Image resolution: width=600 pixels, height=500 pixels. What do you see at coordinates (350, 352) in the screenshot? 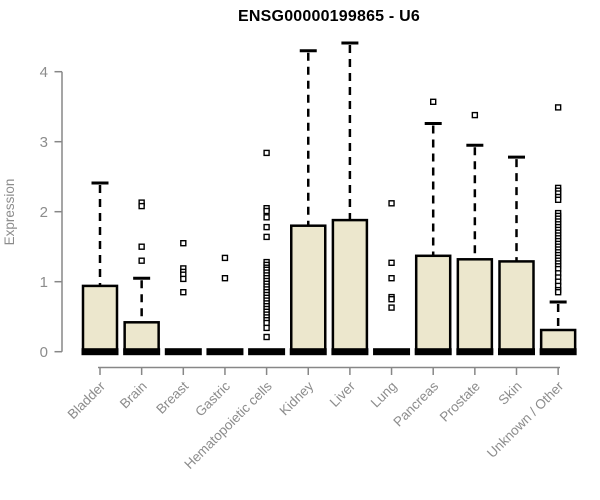
I see `median-liver` at bounding box center [350, 352].